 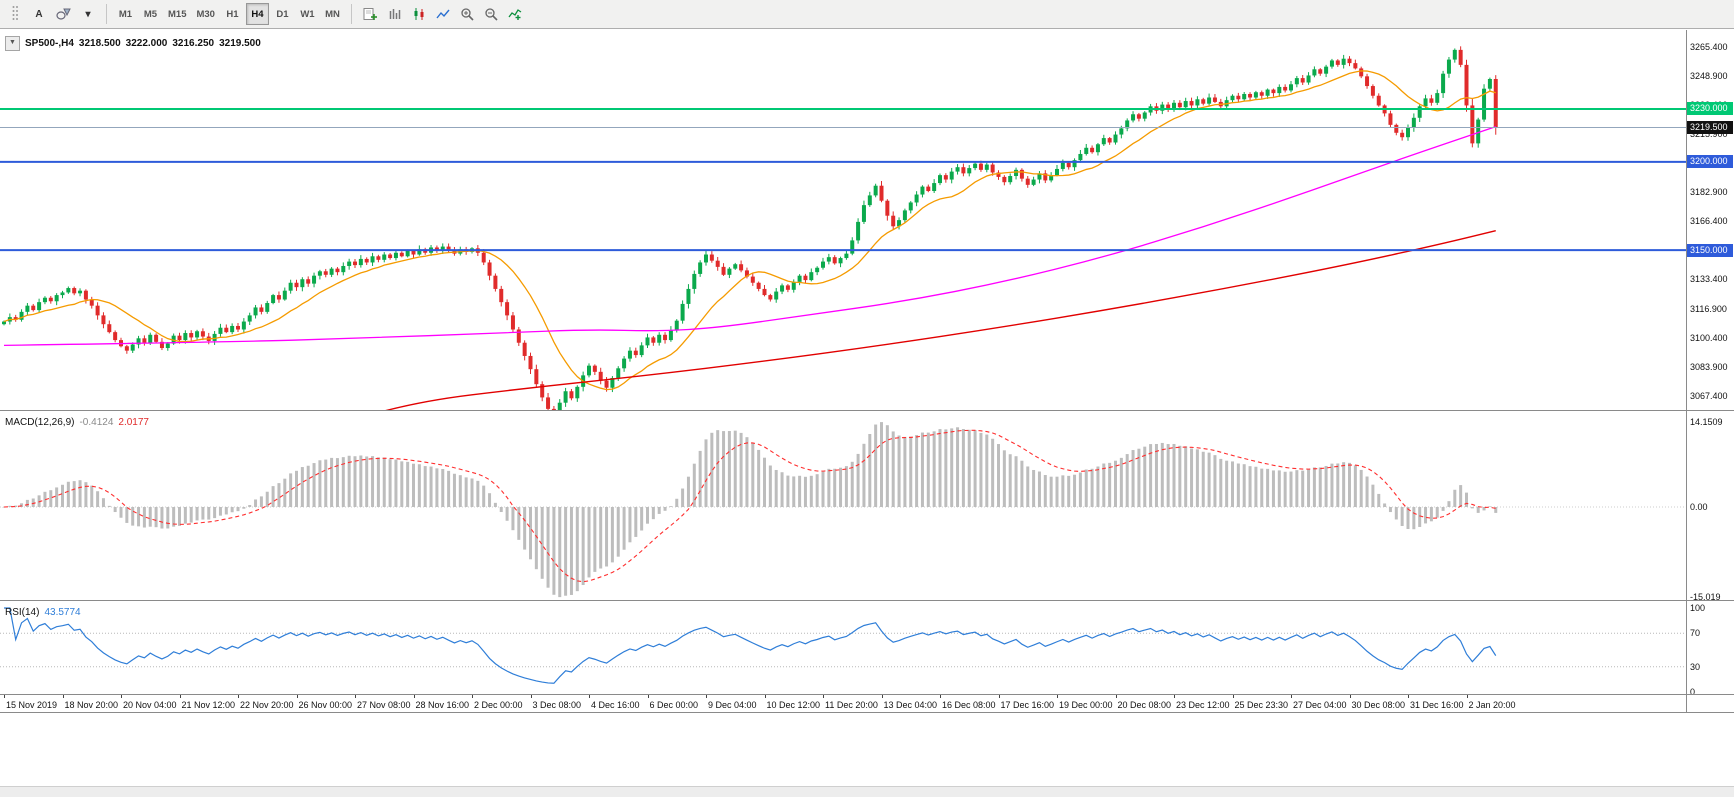 I want to click on timeframe-mn: MN, so click(x=332, y=14).